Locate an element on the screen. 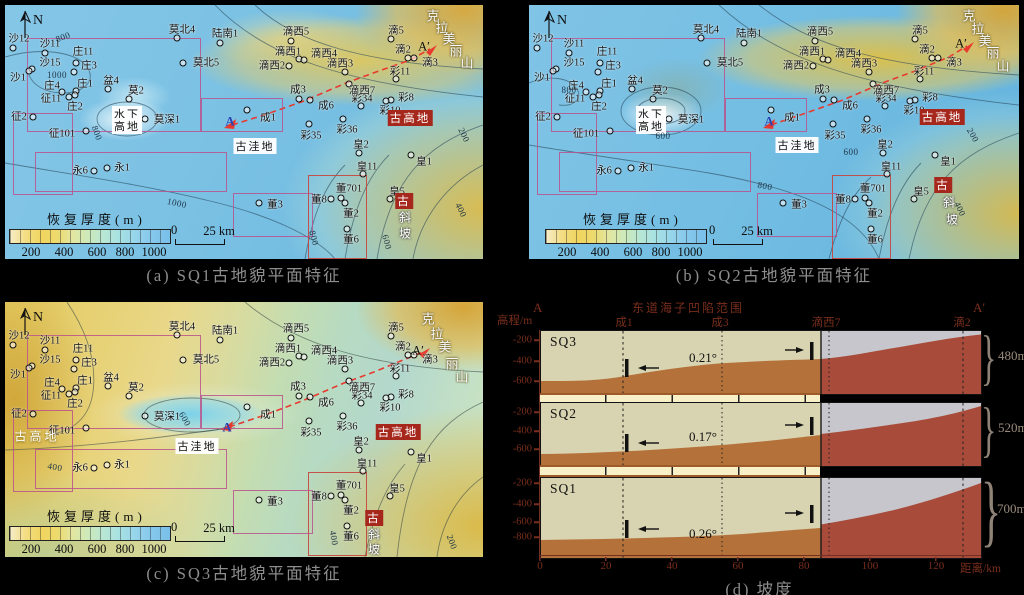 Image resolution: width=1024 pixels, height=595 pixels. map-label: 200 is located at coordinates (973, 135).